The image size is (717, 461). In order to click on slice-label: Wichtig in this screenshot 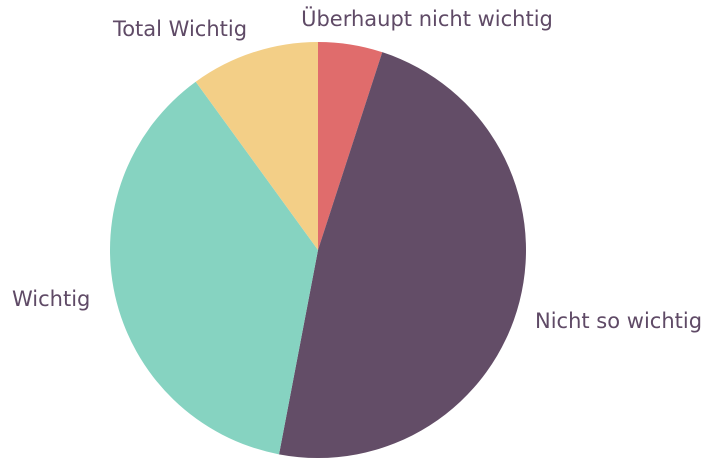, I will do `click(51, 299)`.